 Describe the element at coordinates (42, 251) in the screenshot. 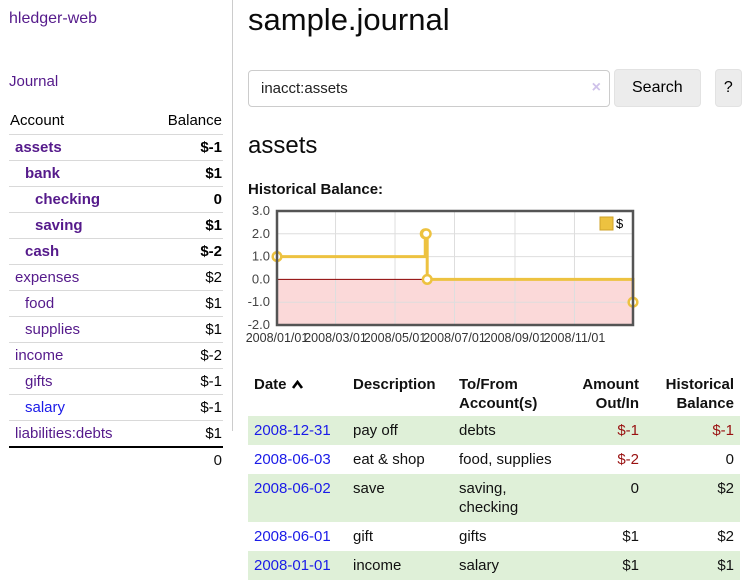

I see `account-link: cash` at that location.